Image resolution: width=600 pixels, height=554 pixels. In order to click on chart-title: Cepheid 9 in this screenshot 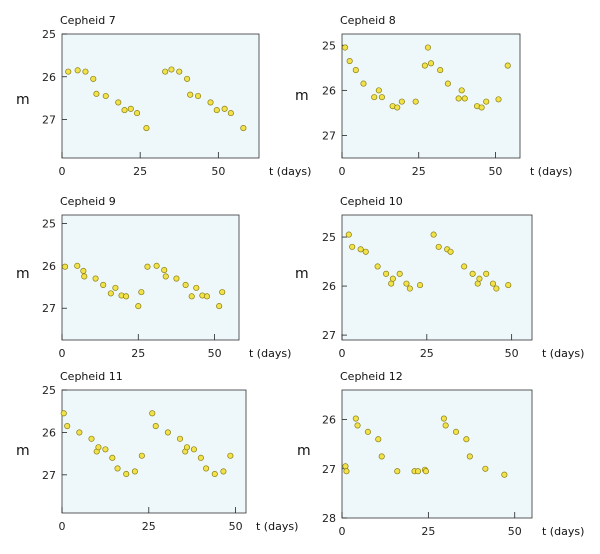, I will do `click(88, 201)`.